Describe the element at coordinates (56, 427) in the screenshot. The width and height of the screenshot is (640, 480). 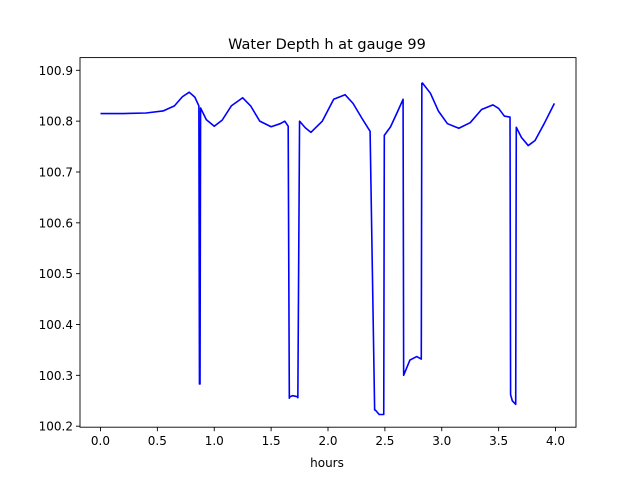
I see `y-tick-label: 100.2` at that location.